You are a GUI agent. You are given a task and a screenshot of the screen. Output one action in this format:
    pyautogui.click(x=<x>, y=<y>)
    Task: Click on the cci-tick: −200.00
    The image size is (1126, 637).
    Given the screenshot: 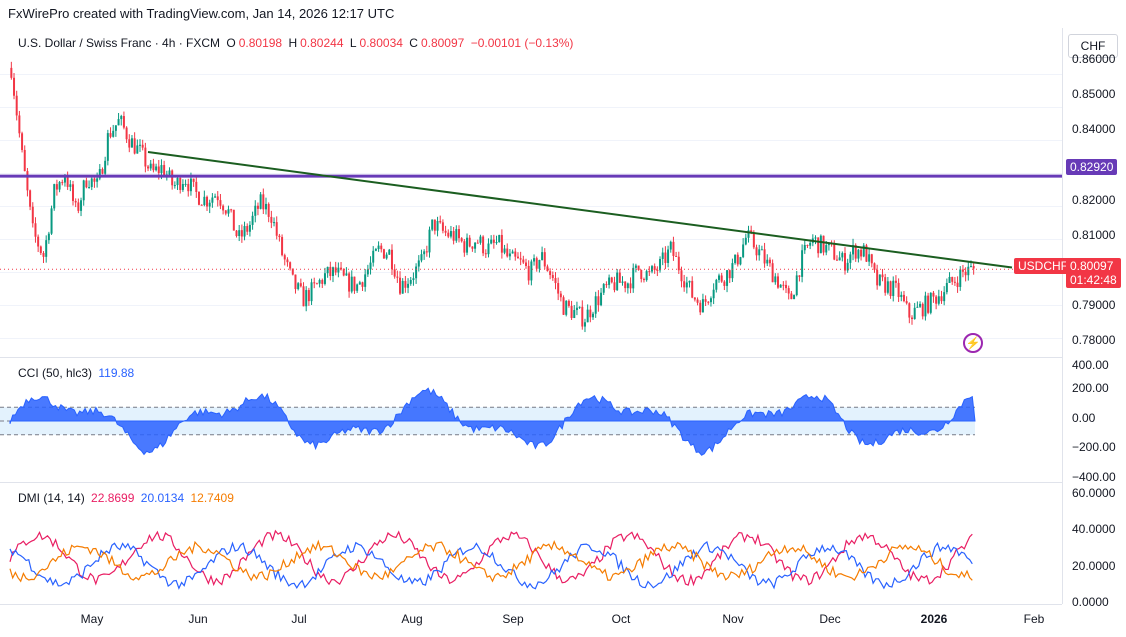 What is the action you would take?
    pyautogui.click(x=1094, y=447)
    